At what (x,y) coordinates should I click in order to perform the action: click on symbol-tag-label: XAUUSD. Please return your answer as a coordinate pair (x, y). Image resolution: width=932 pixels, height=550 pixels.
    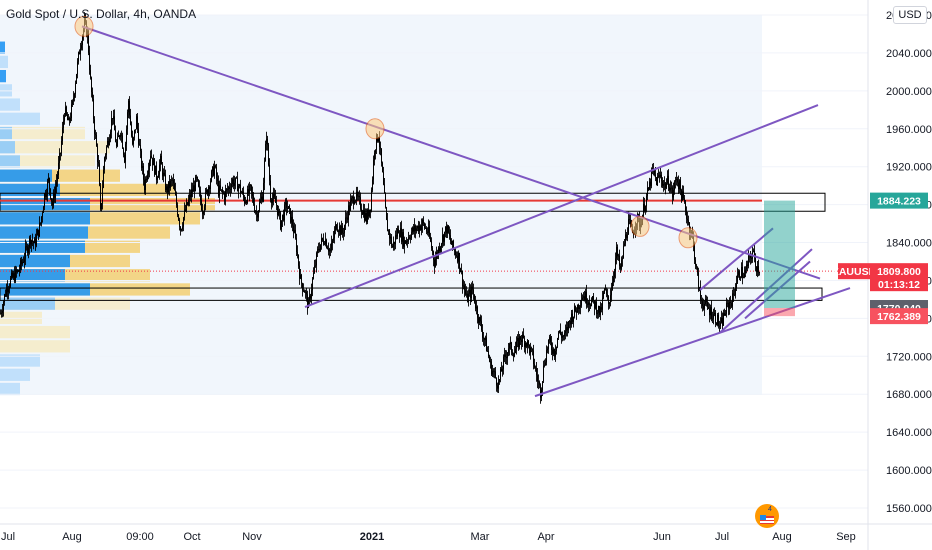
    Looking at the image, I should click on (854, 272).